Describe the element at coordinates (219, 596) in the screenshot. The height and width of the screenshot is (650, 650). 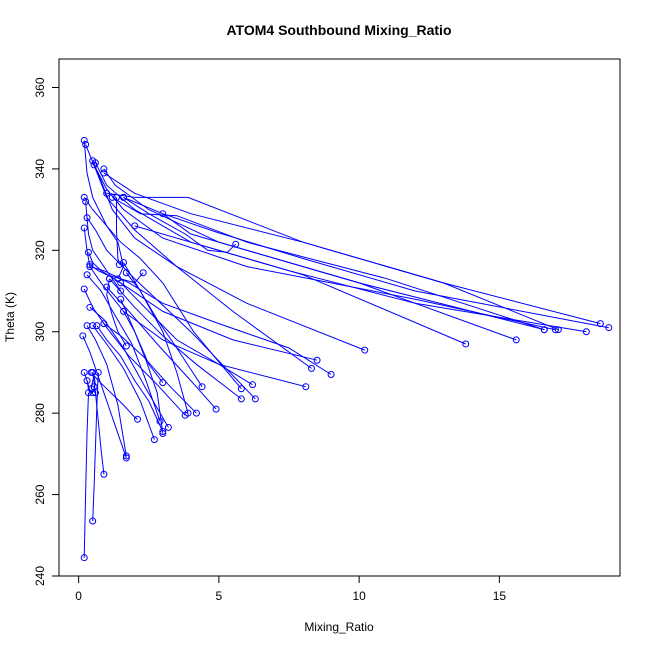
I see `x-tick-label: 5` at that location.